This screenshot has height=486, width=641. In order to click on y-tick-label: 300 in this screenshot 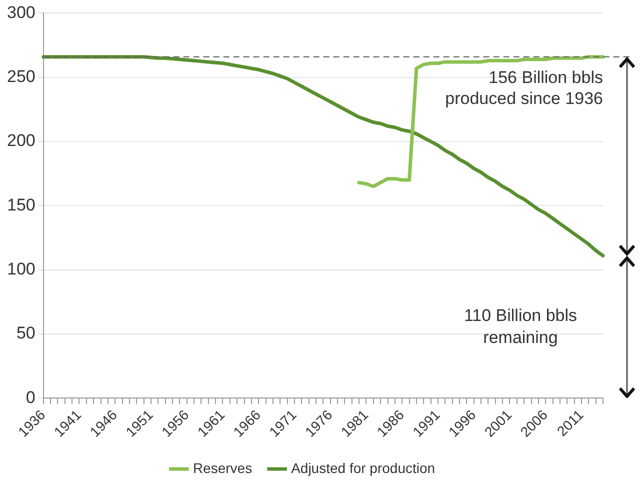, I will do `click(21, 12)`.